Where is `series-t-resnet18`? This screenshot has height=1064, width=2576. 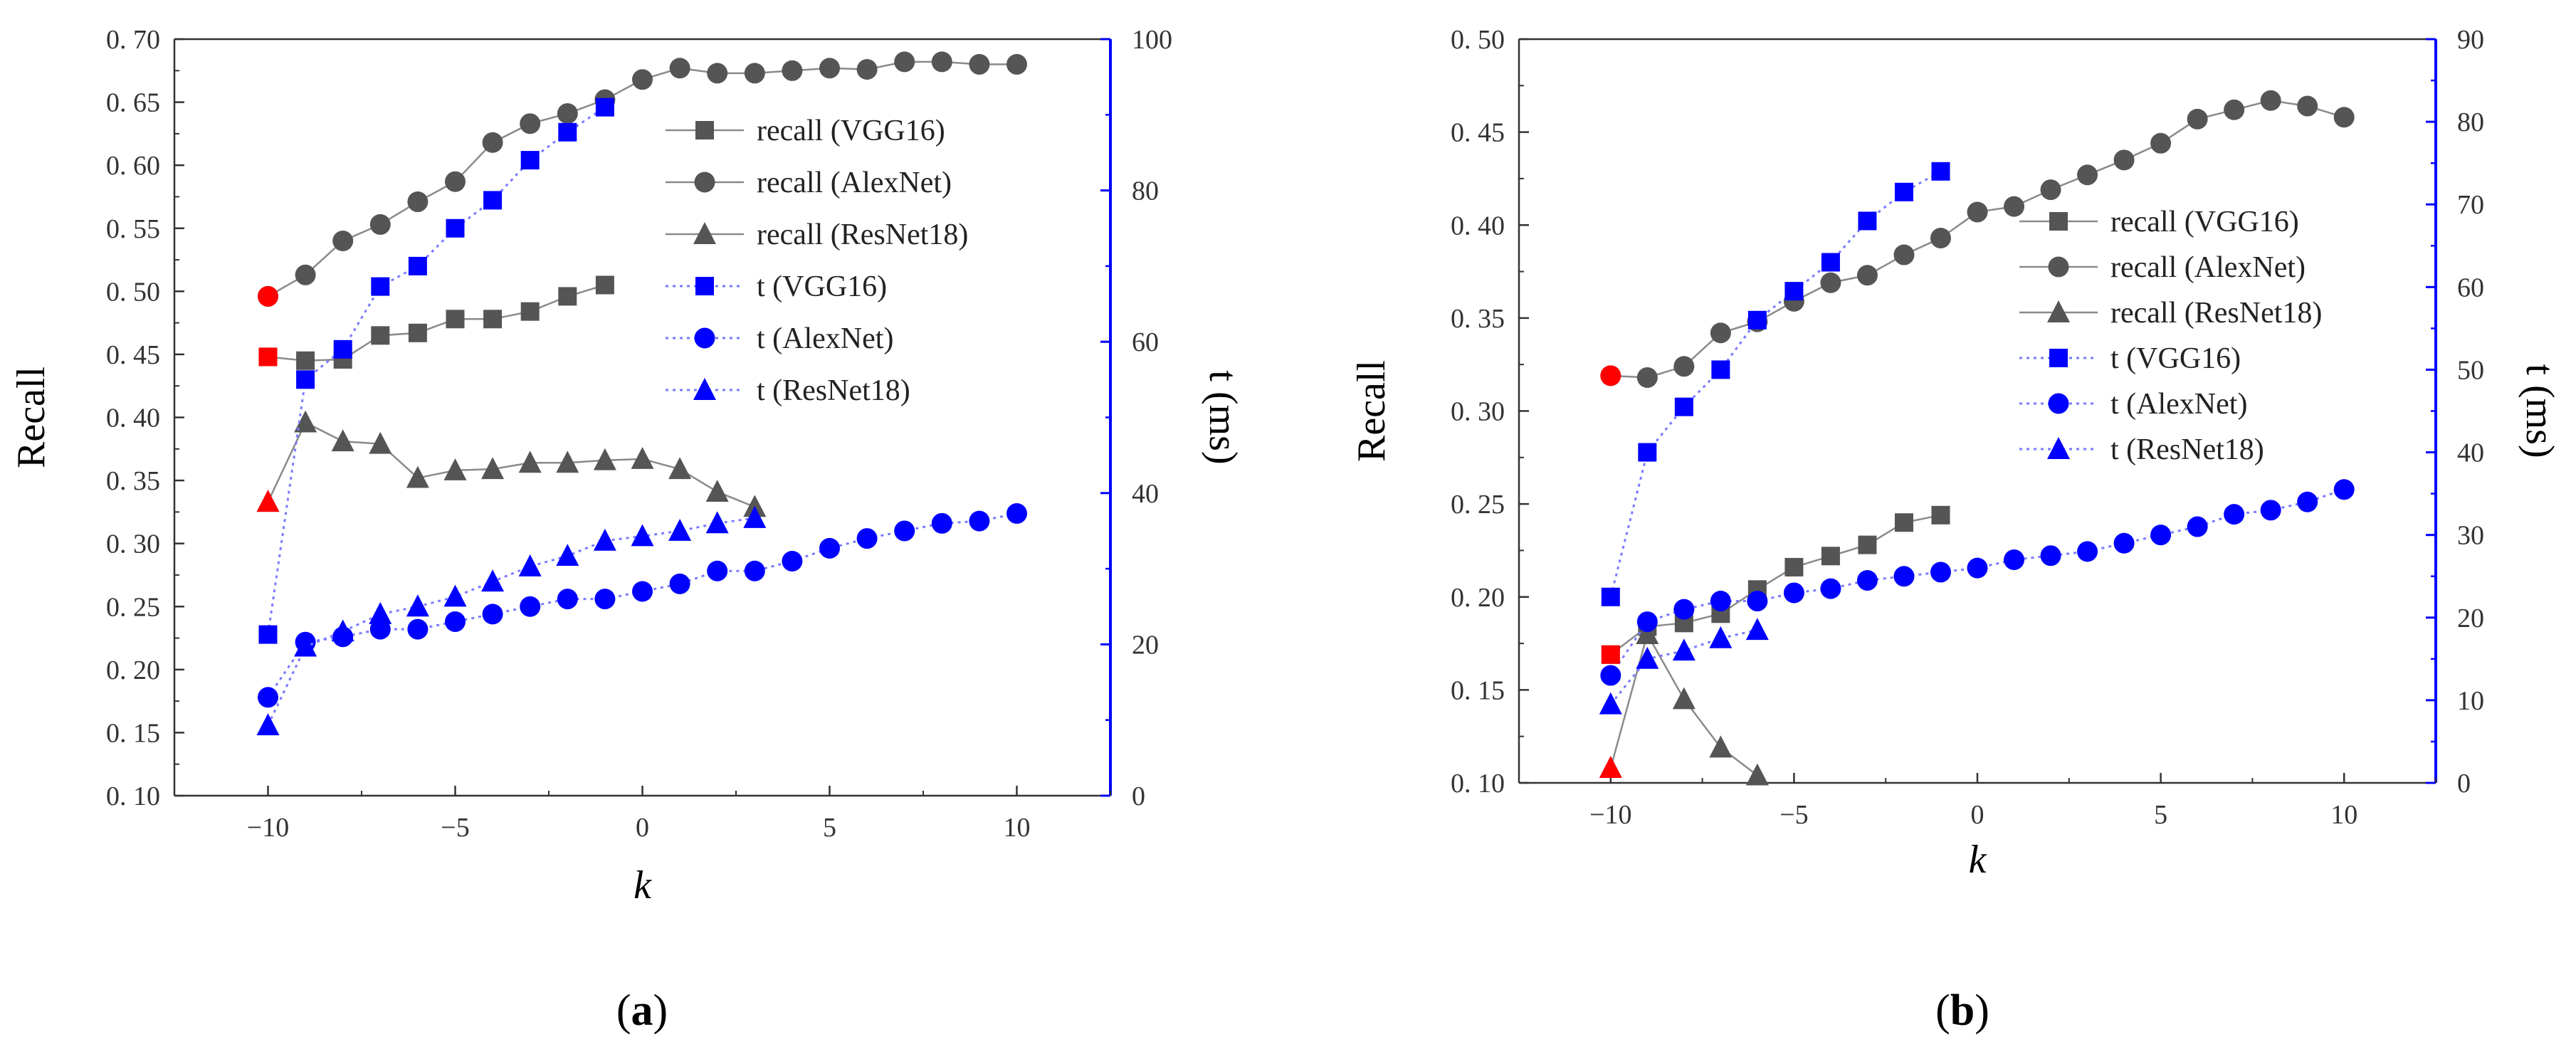
series-t-resnet18 is located at coordinates (1684, 666).